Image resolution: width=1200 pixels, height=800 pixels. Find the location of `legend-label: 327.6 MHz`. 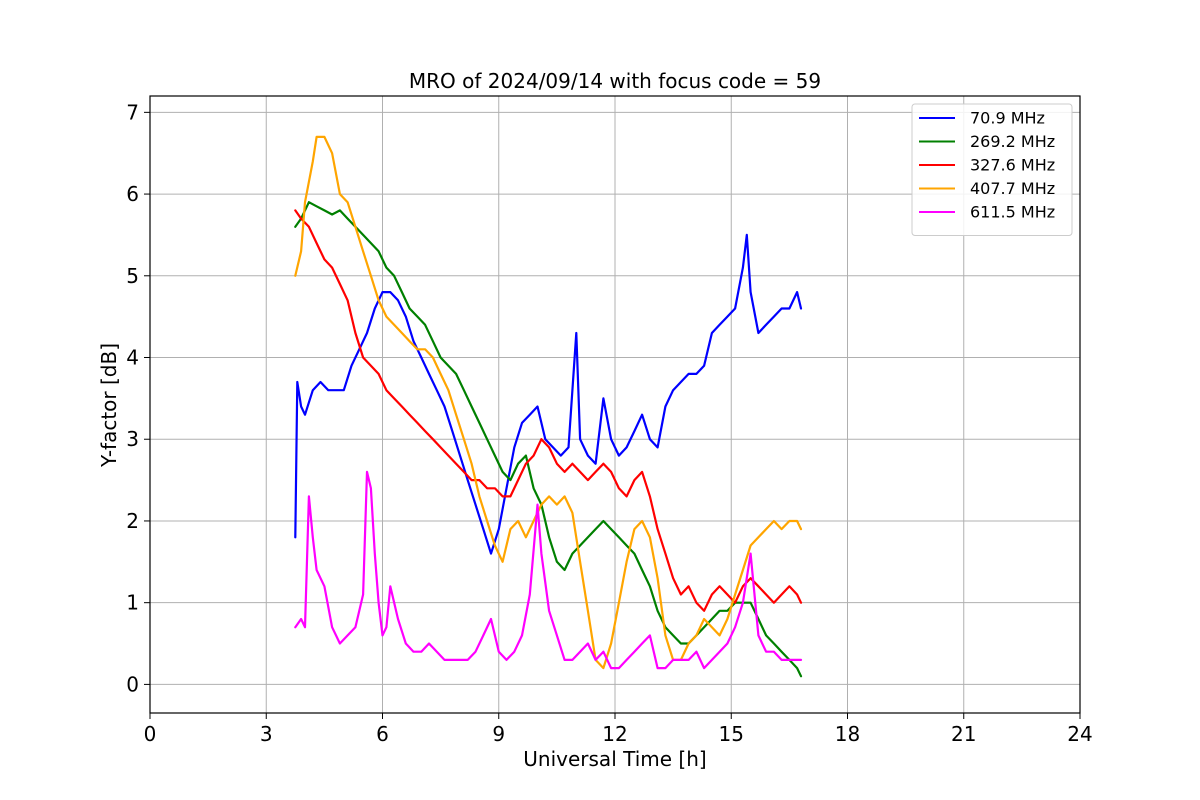

legend-label: 327.6 MHz is located at coordinates (1012, 165).